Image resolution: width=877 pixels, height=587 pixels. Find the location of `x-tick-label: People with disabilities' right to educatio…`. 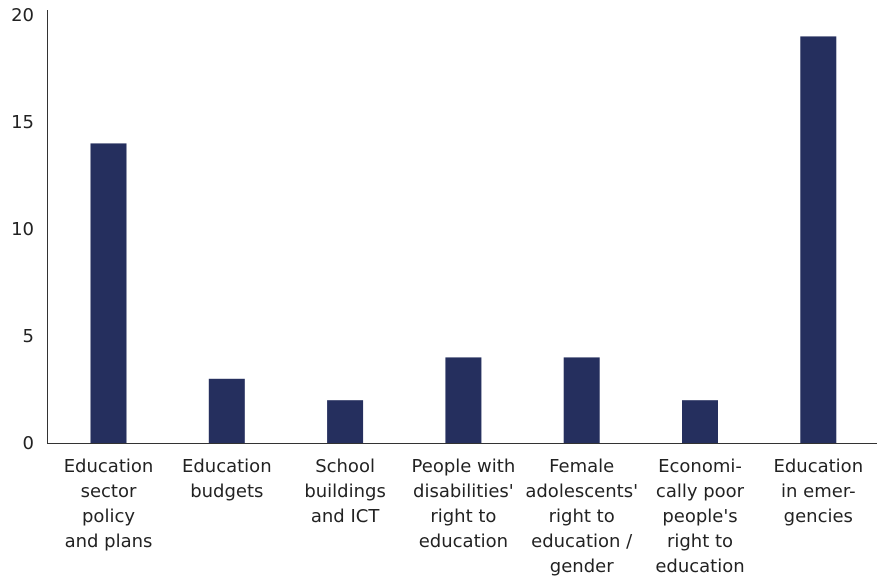

x-tick-label: People with disabilities' right to educatio… is located at coordinates (464, 504).